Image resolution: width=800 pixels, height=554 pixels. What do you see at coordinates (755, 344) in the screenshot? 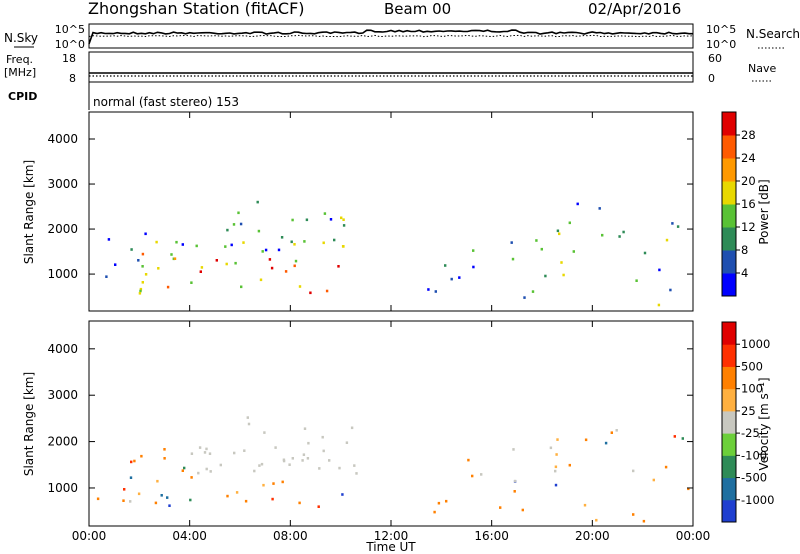
I see `colorbar-tick-label: 1000` at bounding box center [755, 344].